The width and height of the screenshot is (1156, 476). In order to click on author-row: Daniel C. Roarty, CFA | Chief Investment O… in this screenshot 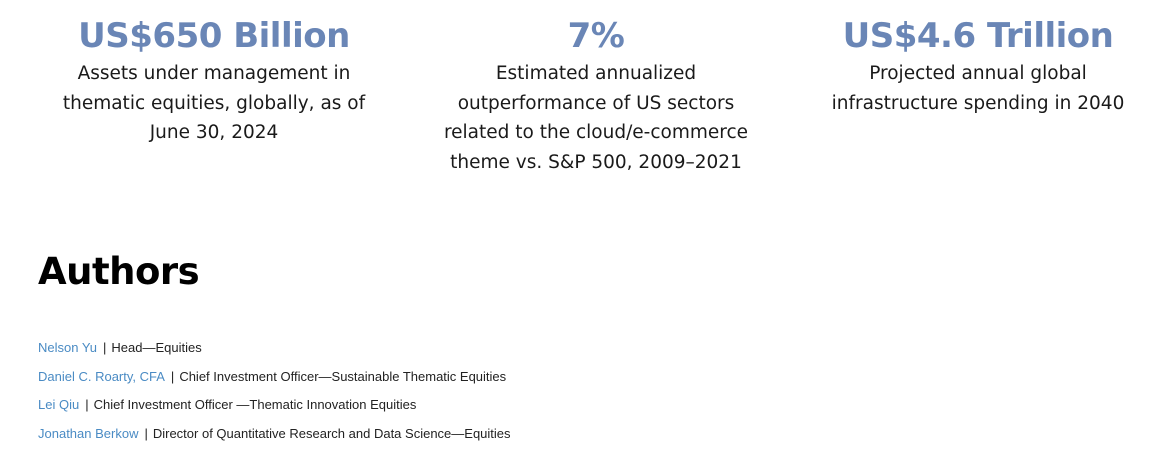, I will do `click(274, 381)`.